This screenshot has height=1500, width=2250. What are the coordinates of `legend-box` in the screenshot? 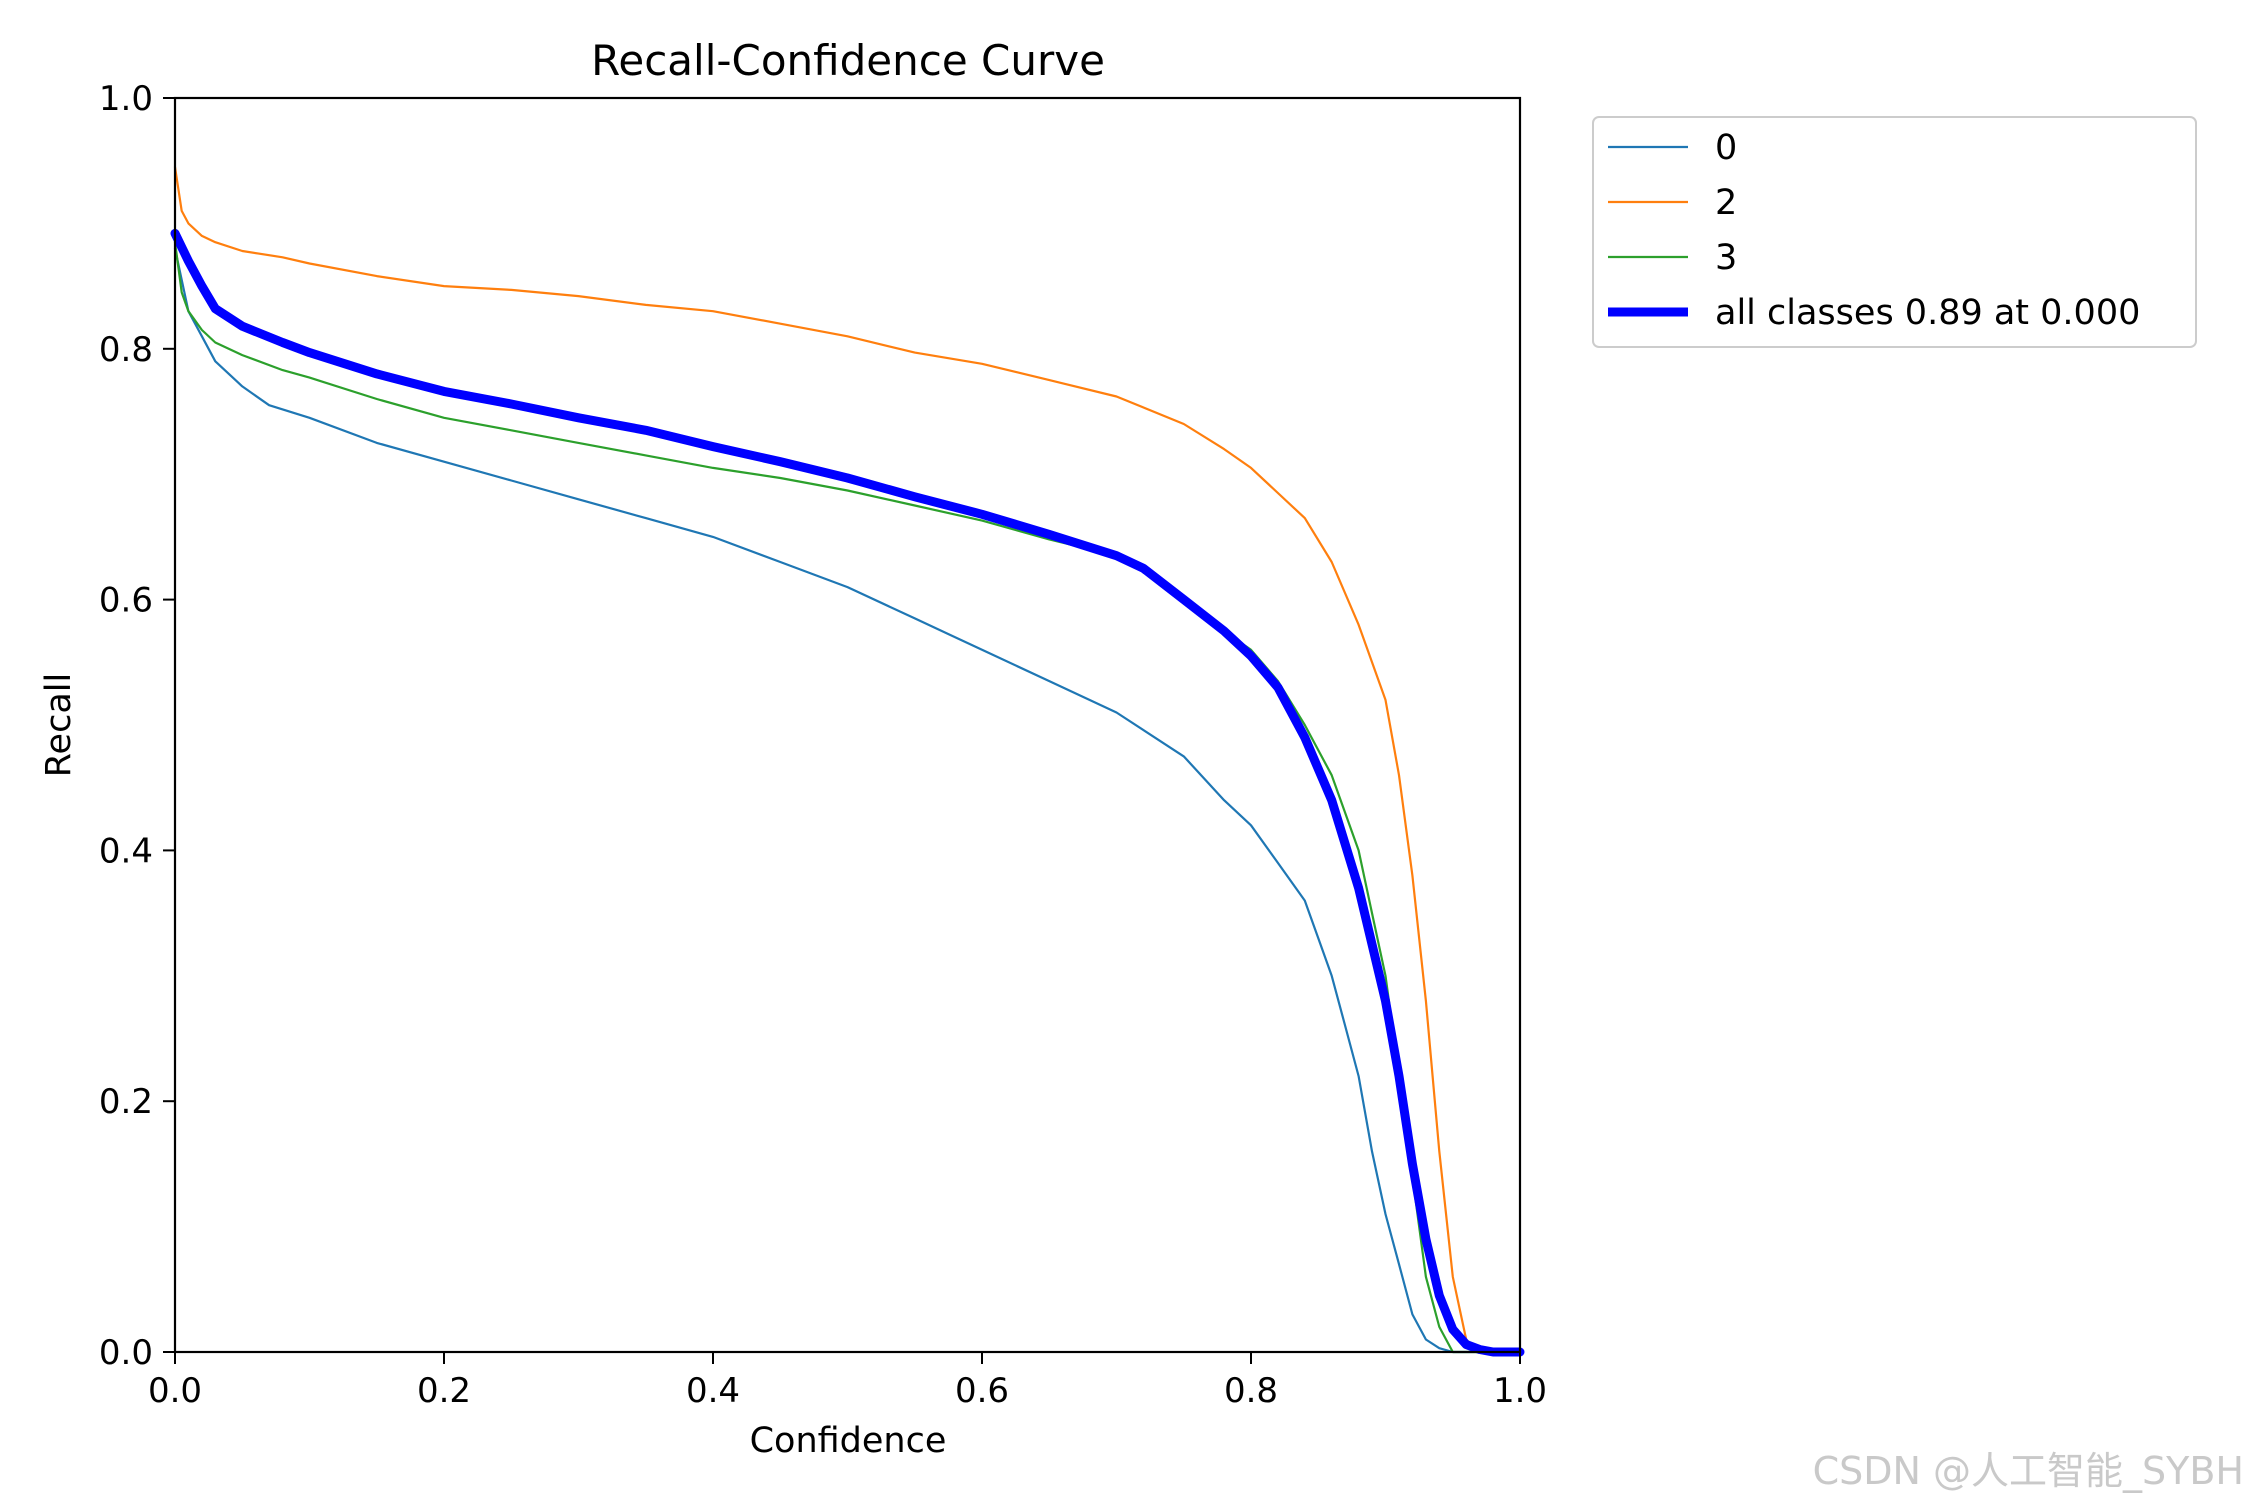 It's located at (1894, 232).